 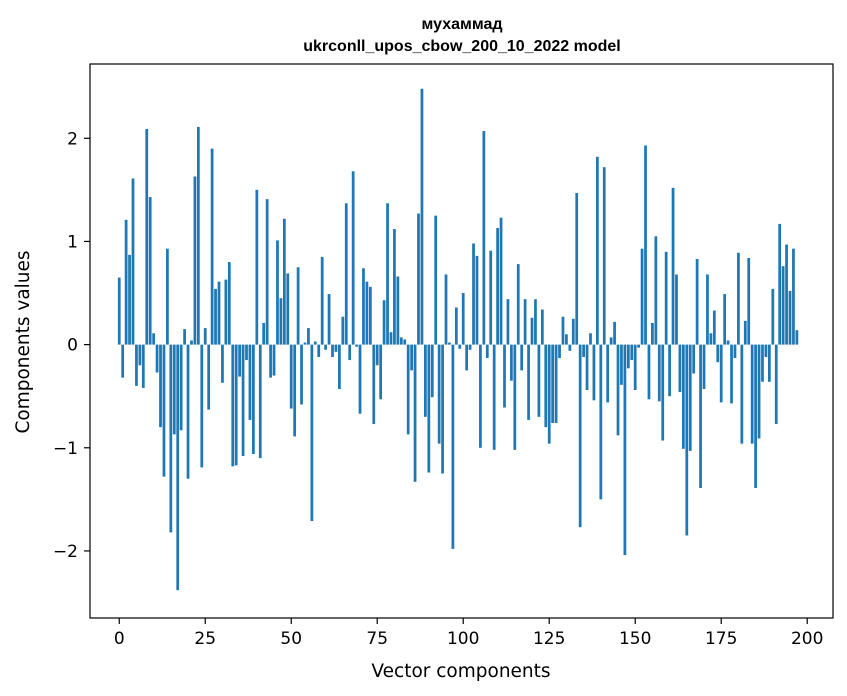 What do you see at coordinates (72, 346) in the screenshot?
I see `y-tick-label-0: 0` at bounding box center [72, 346].